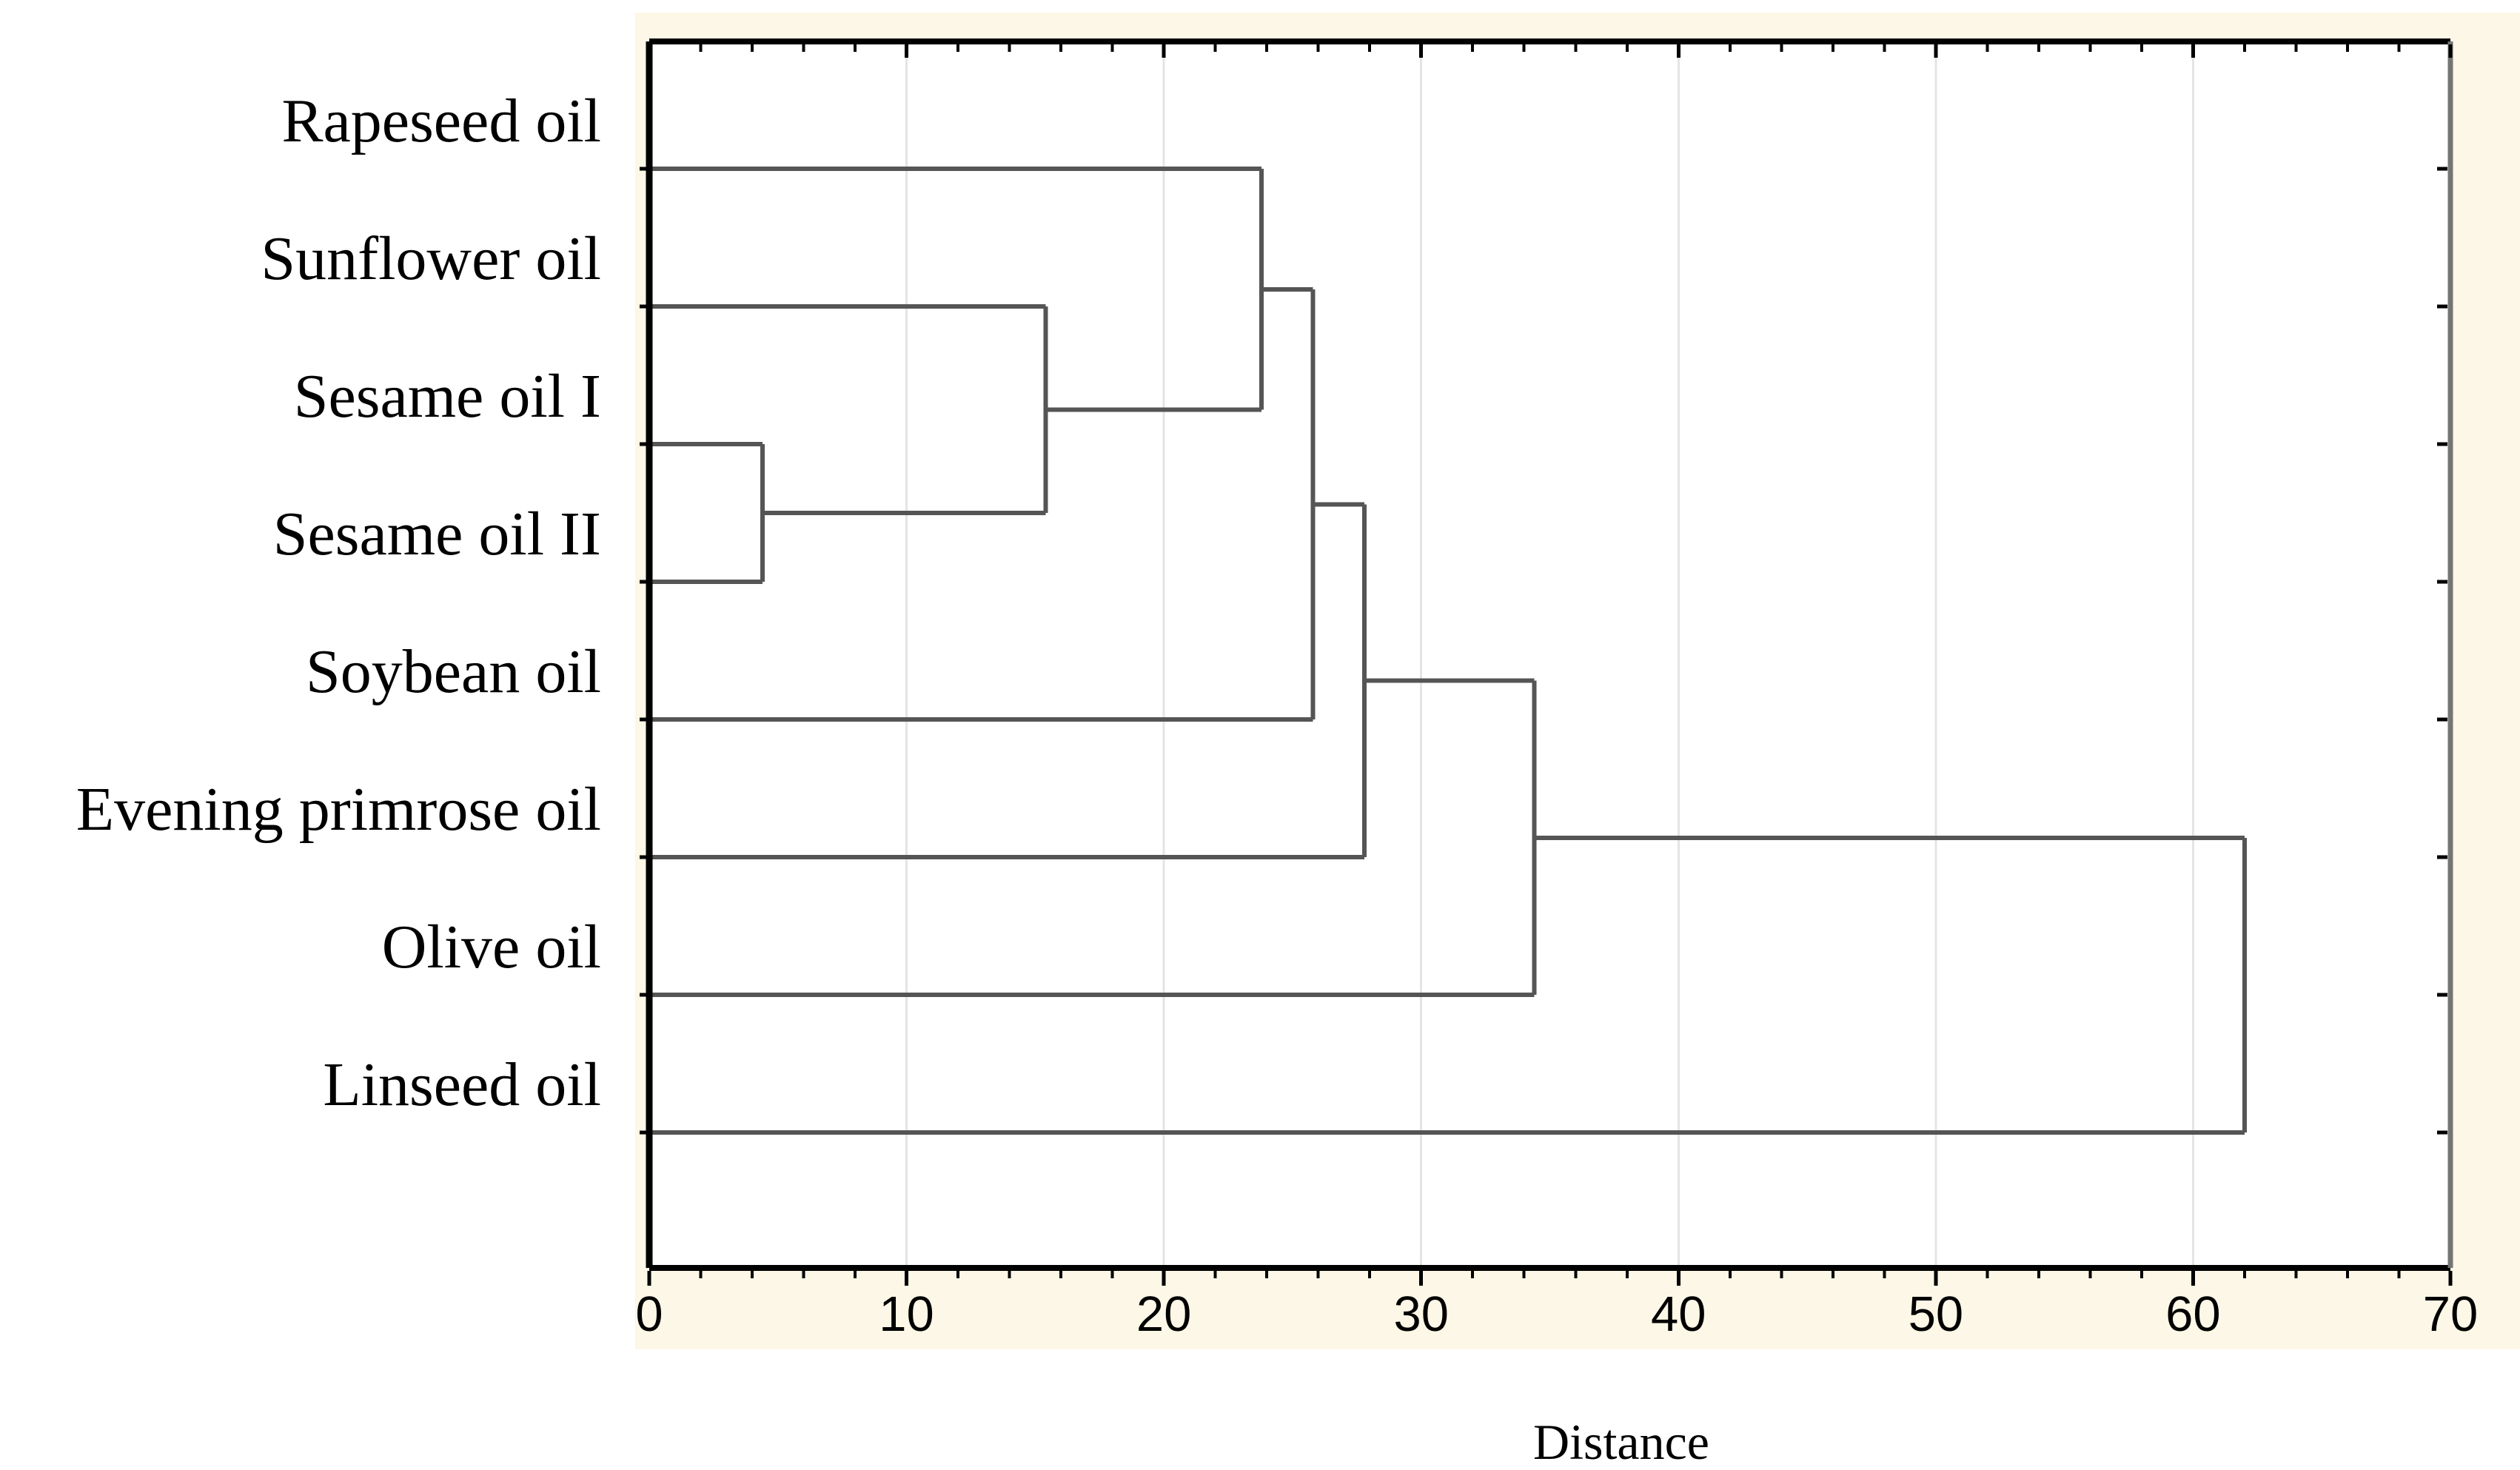  What do you see at coordinates (339, 810) in the screenshot?
I see `leaf-label-evening-primrose: Evening primrose oil` at bounding box center [339, 810].